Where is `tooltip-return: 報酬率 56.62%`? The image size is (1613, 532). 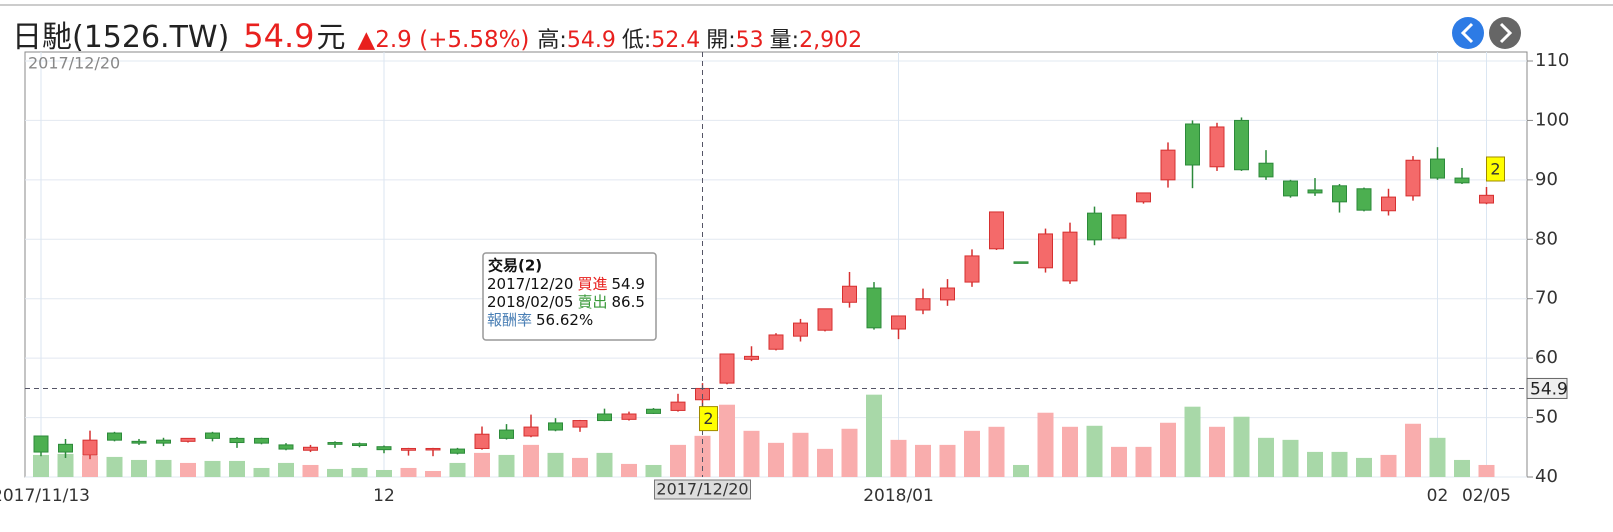 tooltip-return: 報酬率 56.62% is located at coordinates (540, 320).